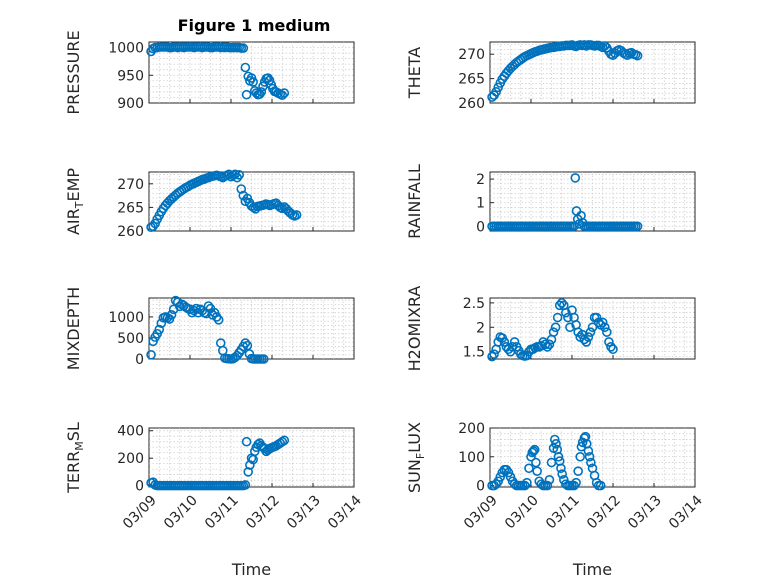 The image size is (778, 583). I want to click on subplot-3: 260 265 270 AIRTEMP, so click(209, 204).